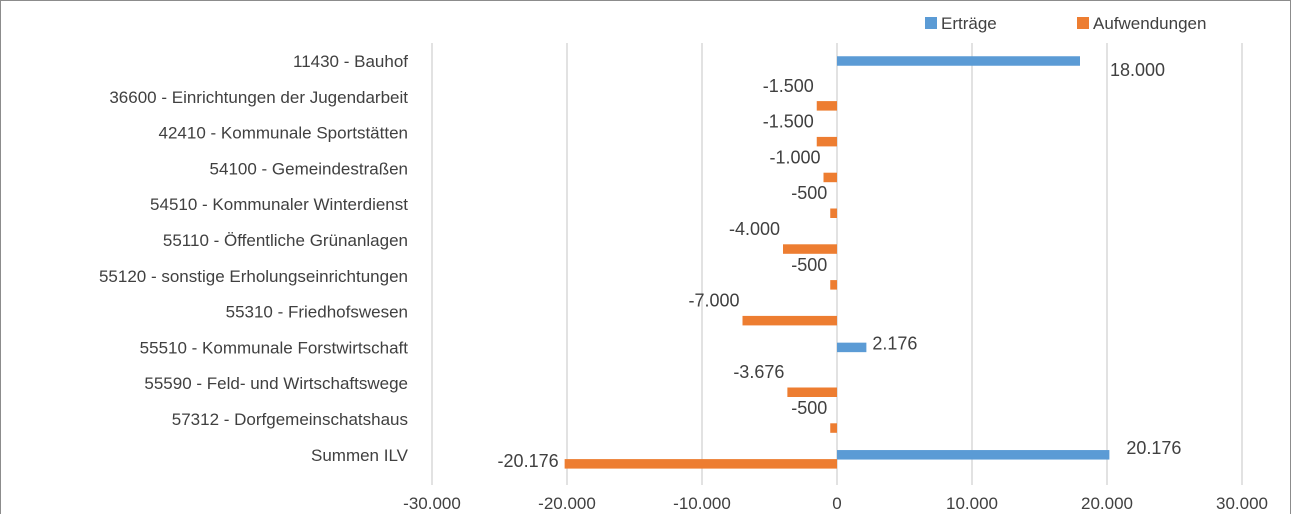 The image size is (1292, 520). I want to click on category-label: Summen ILV, so click(360, 455).